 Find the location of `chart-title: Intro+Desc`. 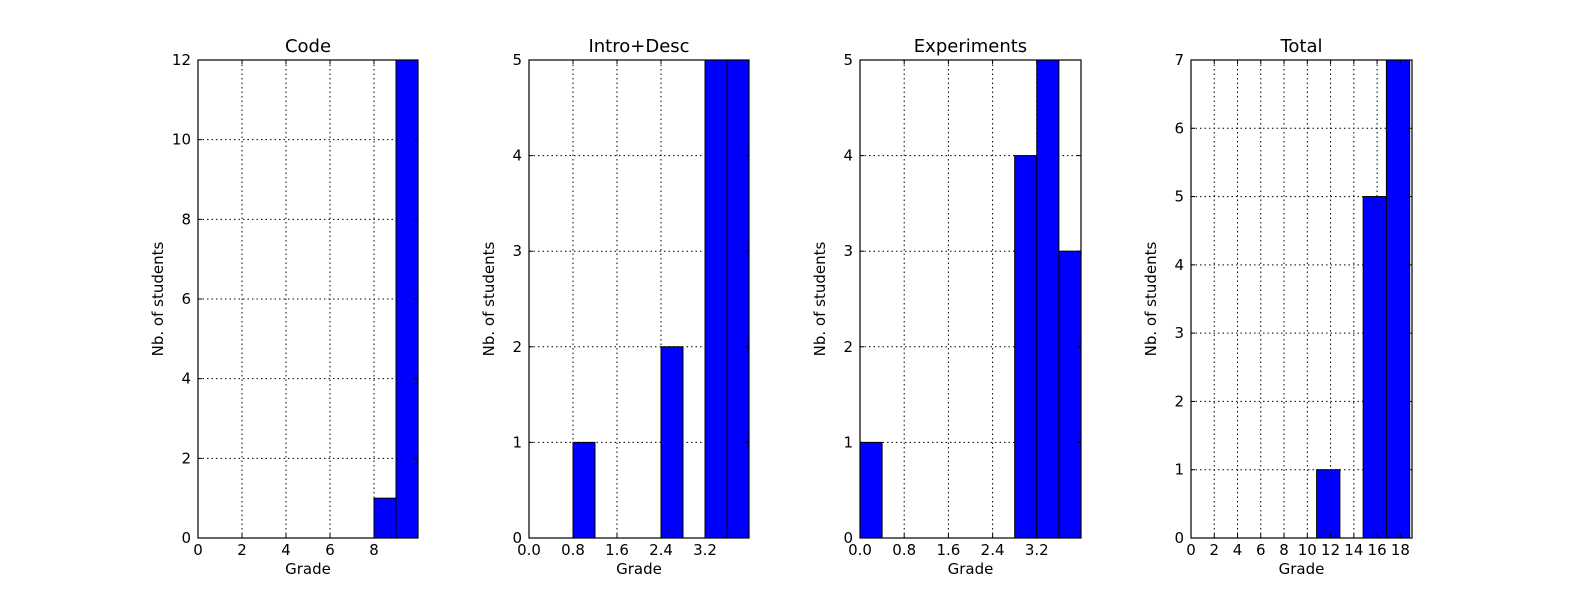

chart-title: Intro+Desc is located at coordinates (638, 46).